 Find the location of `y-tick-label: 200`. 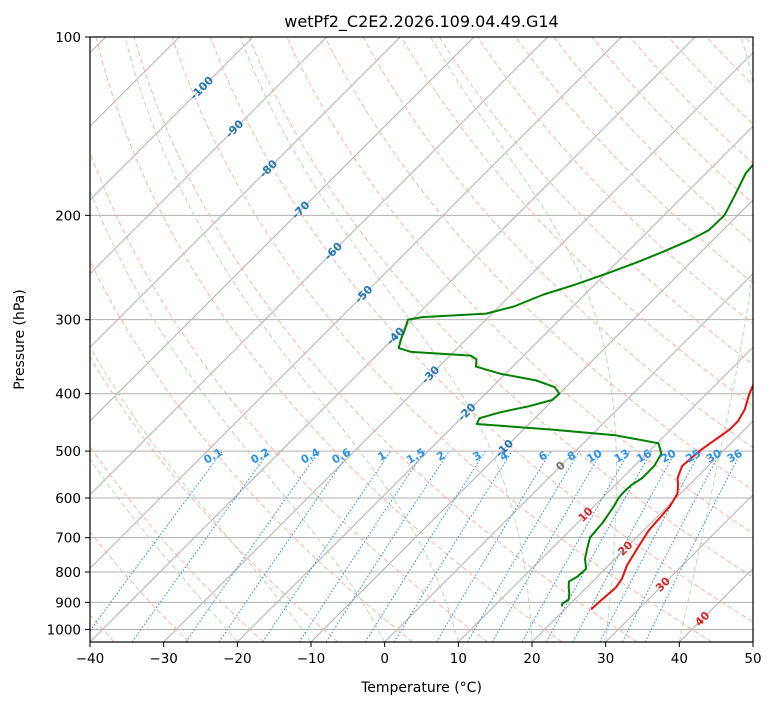

y-tick-label: 200 is located at coordinates (68, 216).